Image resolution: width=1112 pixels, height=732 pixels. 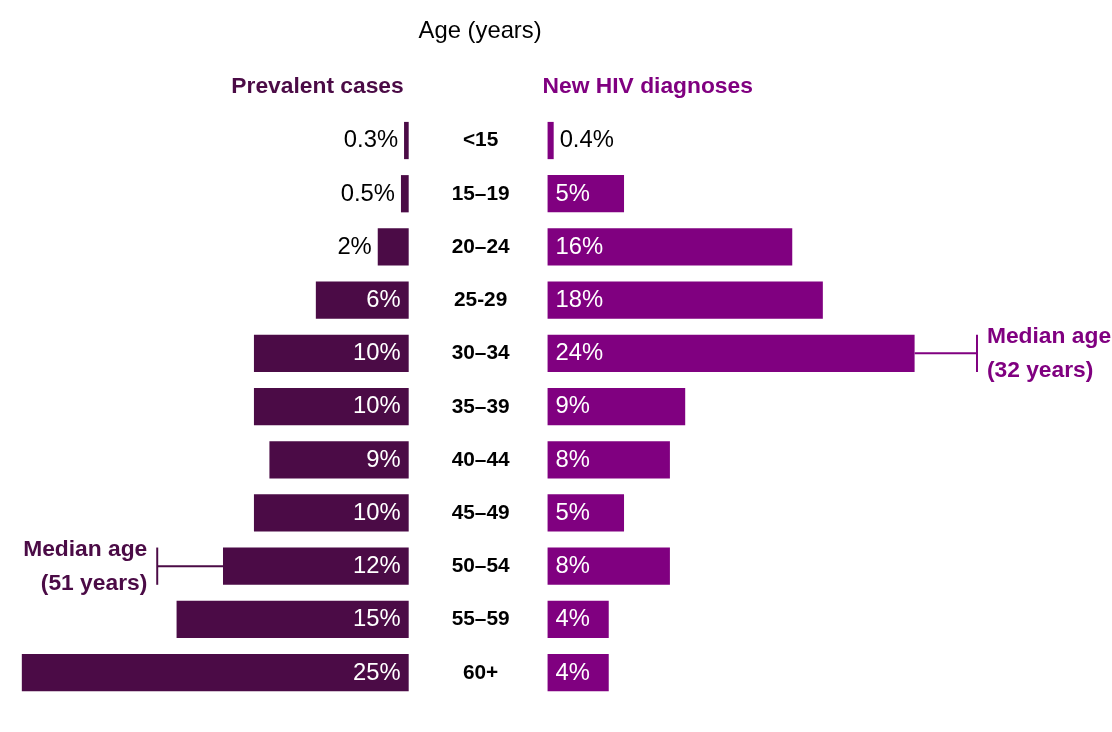 What do you see at coordinates (317, 85) in the screenshot?
I see `chart-title: Prevalent cases` at bounding box center [317, 85].